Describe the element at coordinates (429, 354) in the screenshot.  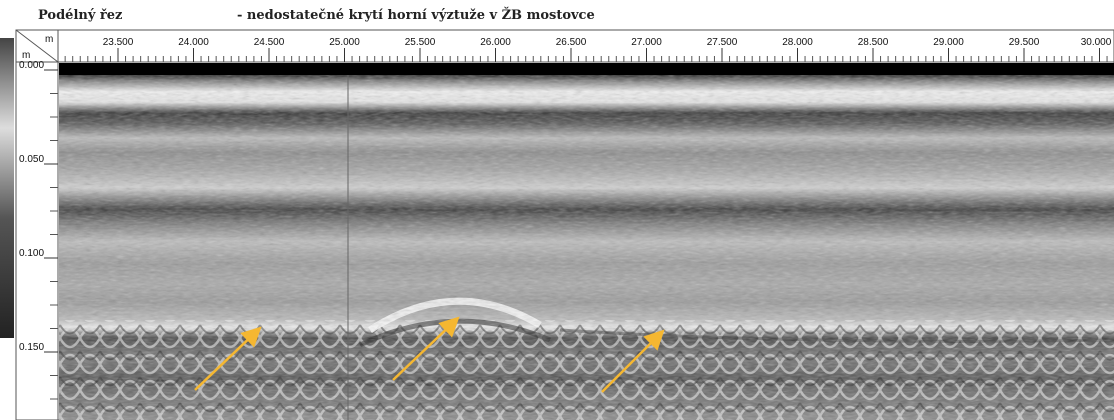
I see `arrows` at that location.